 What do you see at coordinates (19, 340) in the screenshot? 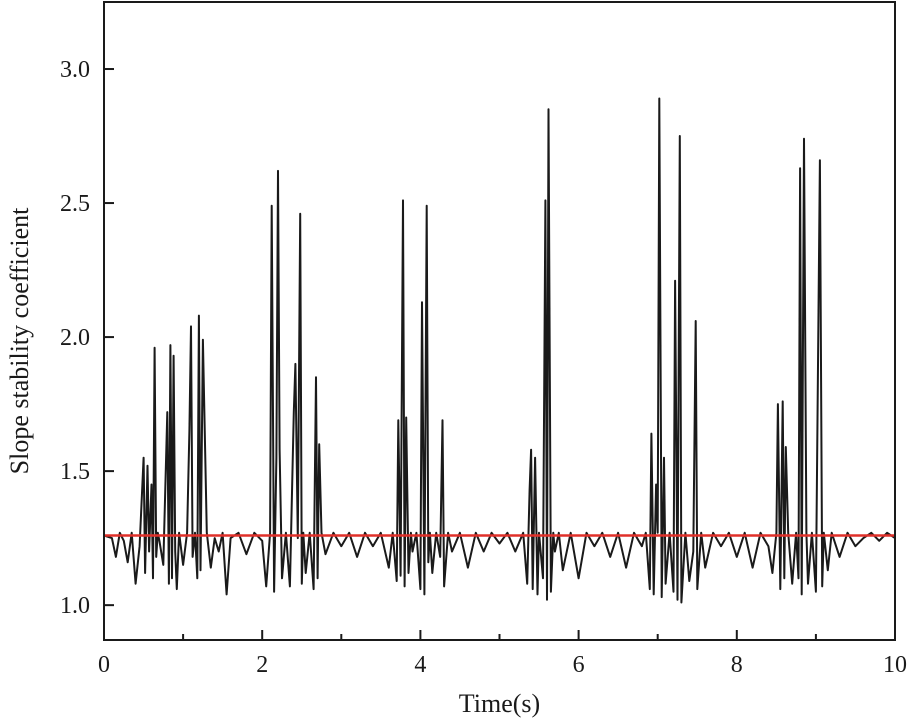
I see `y-axis-title: Slope stability coefficient` at bounding box center [19, 340].